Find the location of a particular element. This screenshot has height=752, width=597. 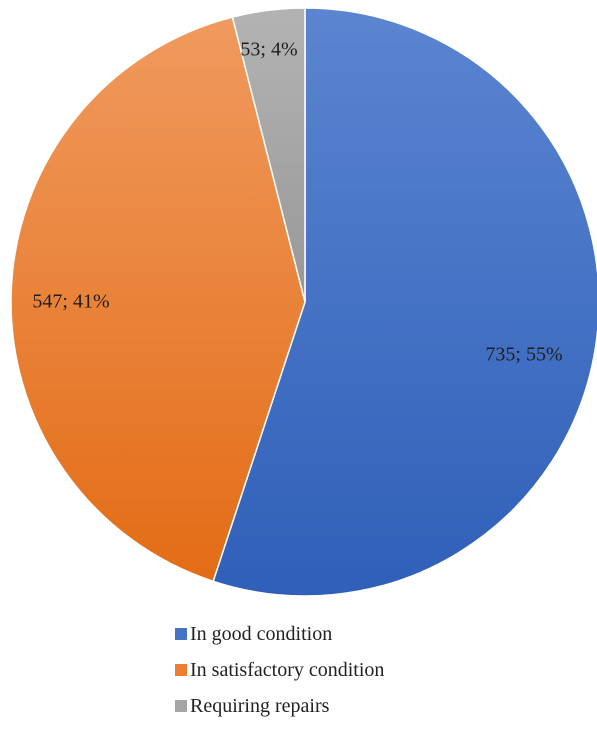

legend-item-in-good-condition: In good condition is located at coordinates (279, 634).